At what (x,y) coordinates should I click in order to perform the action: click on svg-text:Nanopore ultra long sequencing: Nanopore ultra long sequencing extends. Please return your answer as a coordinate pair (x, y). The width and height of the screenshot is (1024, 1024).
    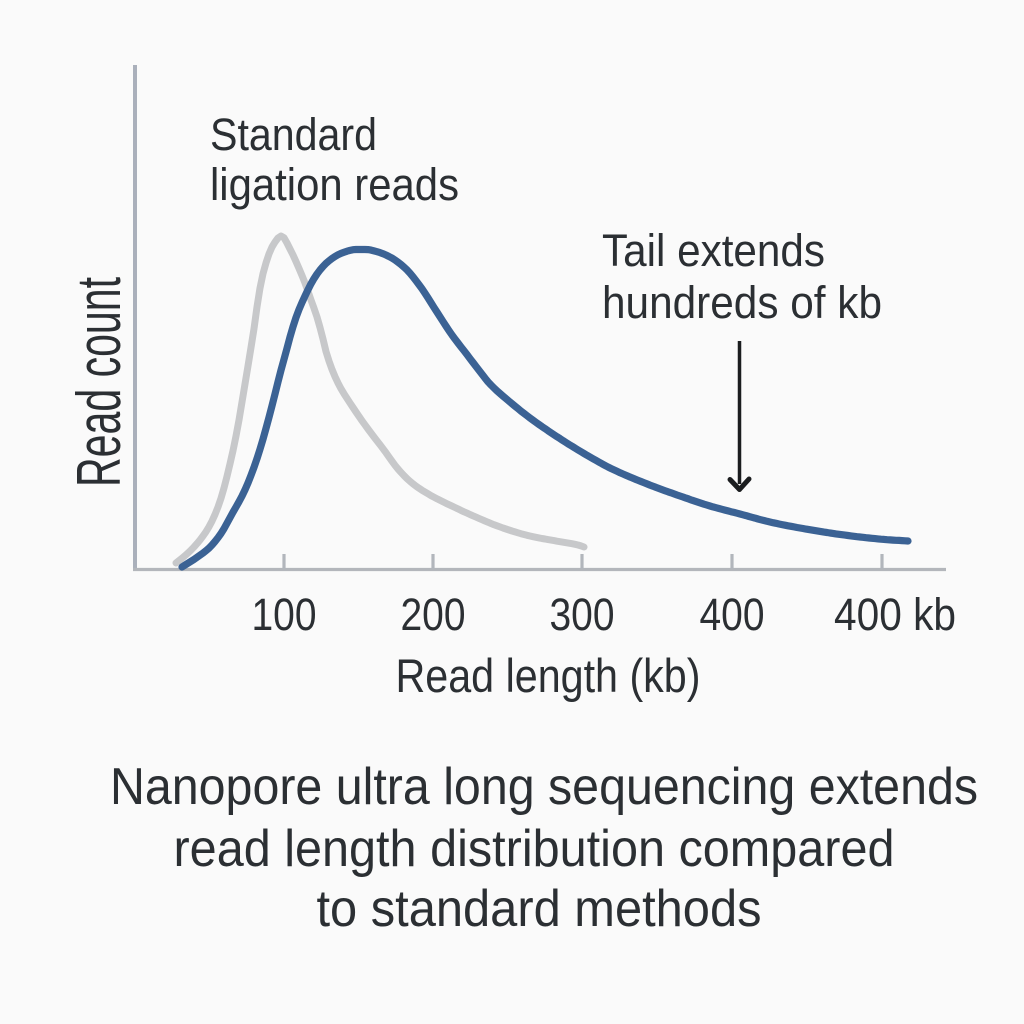
    Looking at the image, I should click on (544, 787).